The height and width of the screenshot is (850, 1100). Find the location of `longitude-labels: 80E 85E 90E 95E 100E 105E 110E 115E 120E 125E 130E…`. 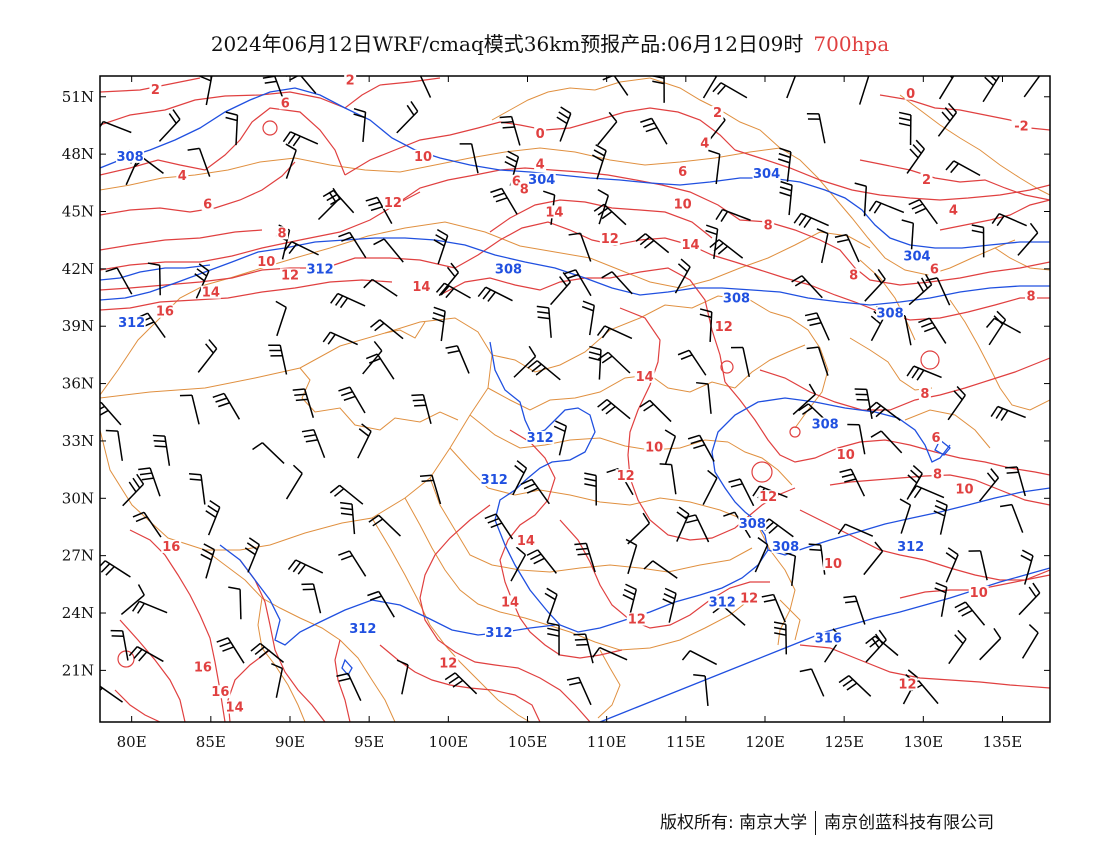

longitude-labels: 80E 85E 90E 95E 100E 105E 110E 115E 120E 125E 130E… is located at coordinates (570, 742).